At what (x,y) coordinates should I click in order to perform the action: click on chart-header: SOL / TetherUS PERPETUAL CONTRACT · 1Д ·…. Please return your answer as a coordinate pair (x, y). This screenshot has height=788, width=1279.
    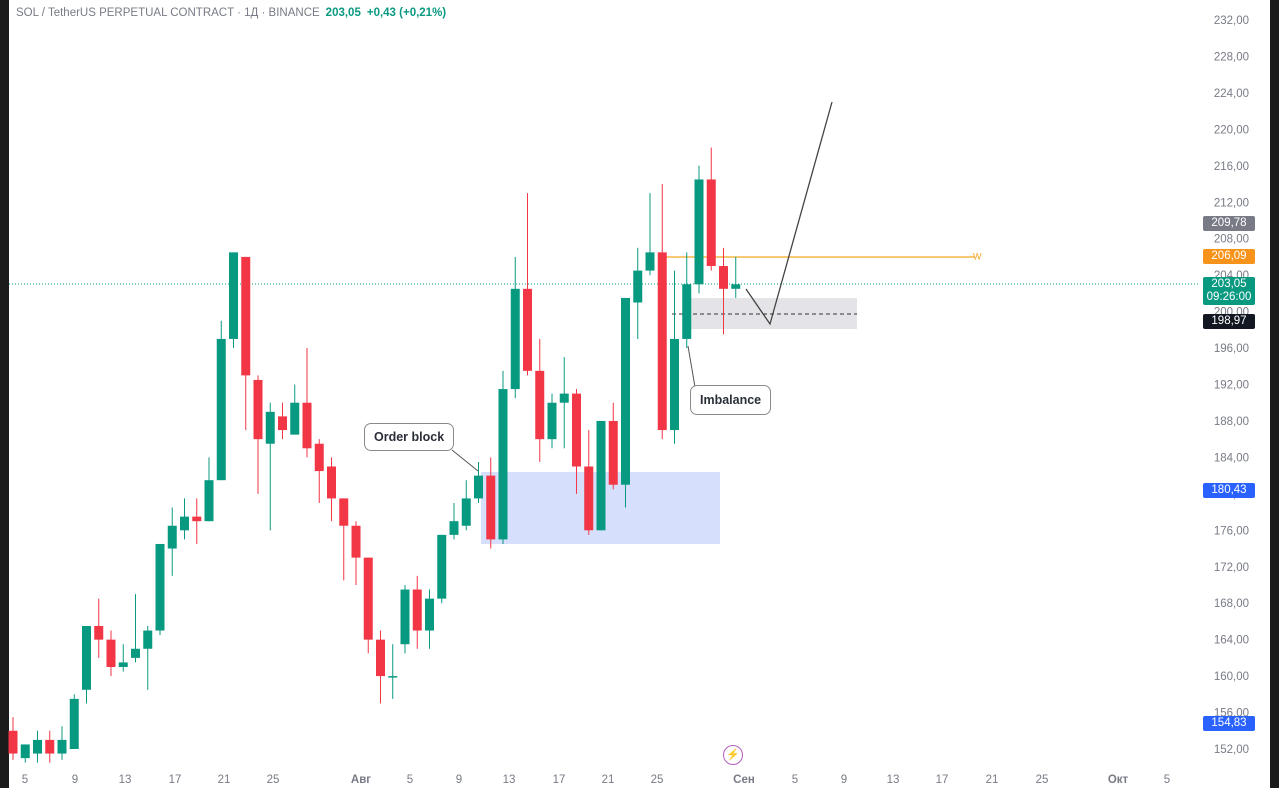
    Looking at the image, I should click on (231, 13).